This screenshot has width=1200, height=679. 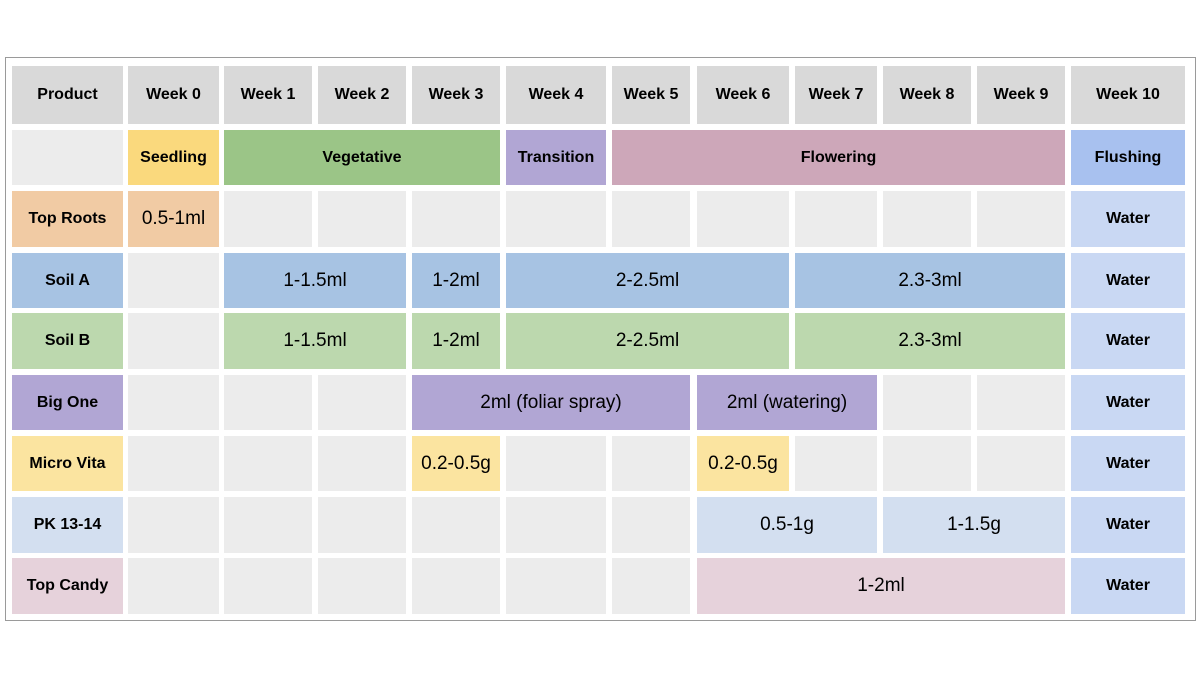 What do you see at coordinates (67, 341) in the screenshot?
I see `product-name: Soil B` at bounding box center [67, 341].